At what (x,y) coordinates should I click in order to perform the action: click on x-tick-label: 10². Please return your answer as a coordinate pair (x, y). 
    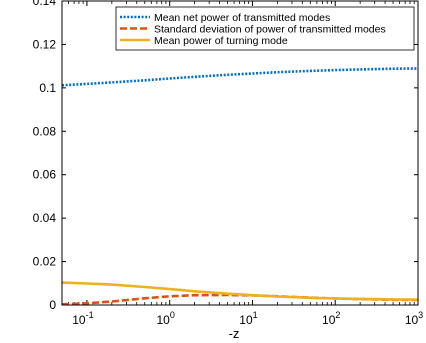
    Looking at the image, I should click on (331, 318).